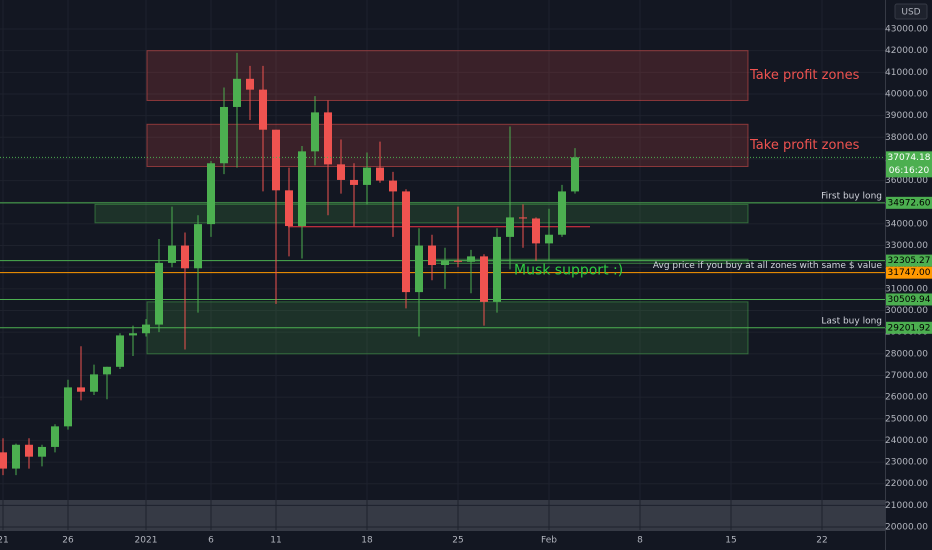  Describe the element at coordinates (851, 321) in the screenshot. I see `level-text: Last buy long` at that location.